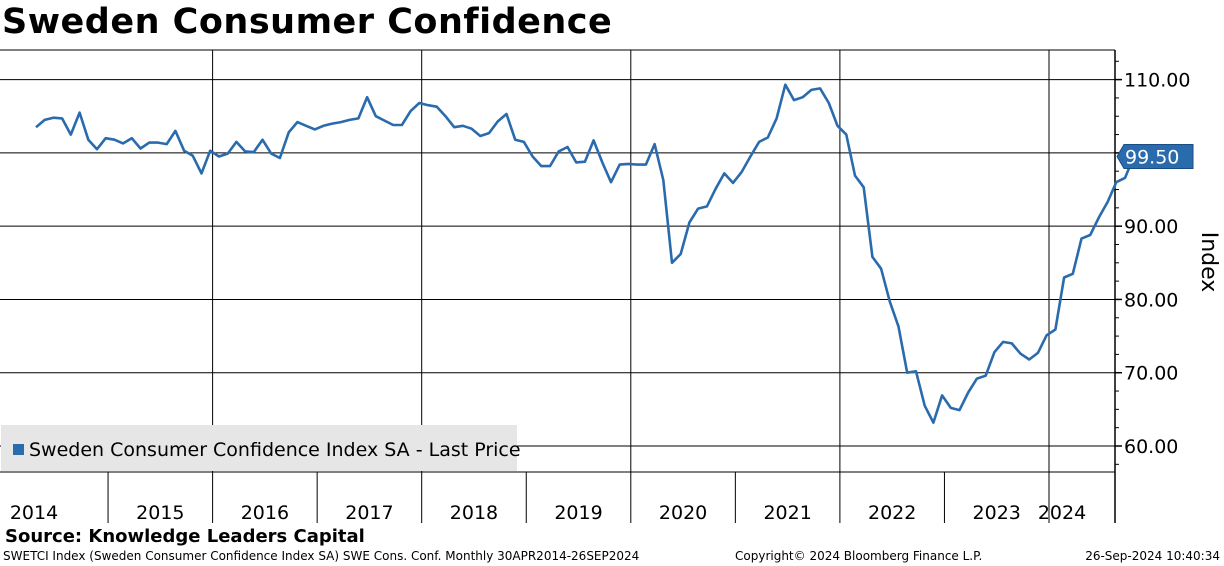 The height and width of the screenshot is (566, 1224). I want to click on y-tick-label-70: 70.00, so click(1151, 374).